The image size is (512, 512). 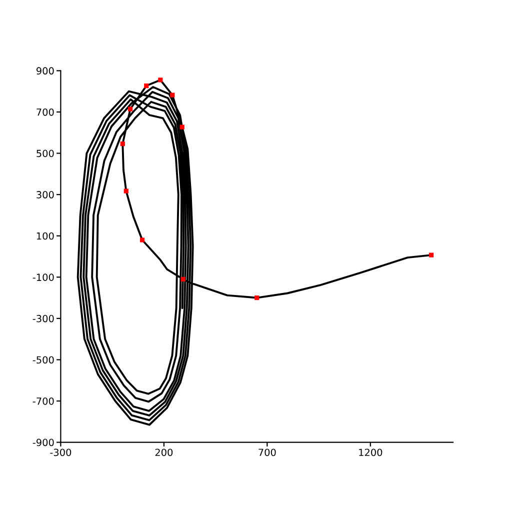 I want to click on y-tick-label: 300, so click(x=45, y=194).